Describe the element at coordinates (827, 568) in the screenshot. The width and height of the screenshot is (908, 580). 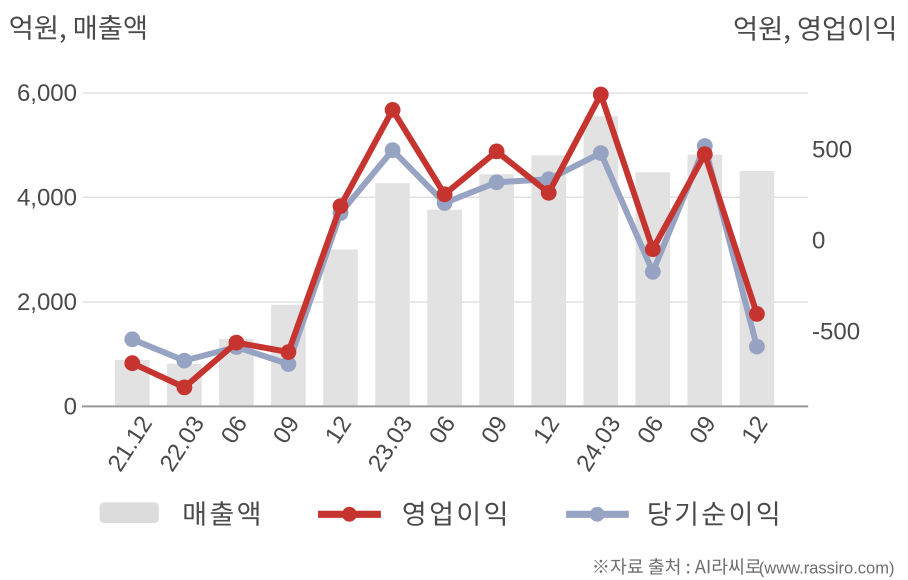
I see `svg-text: (www.rassiro.com)` at that location.